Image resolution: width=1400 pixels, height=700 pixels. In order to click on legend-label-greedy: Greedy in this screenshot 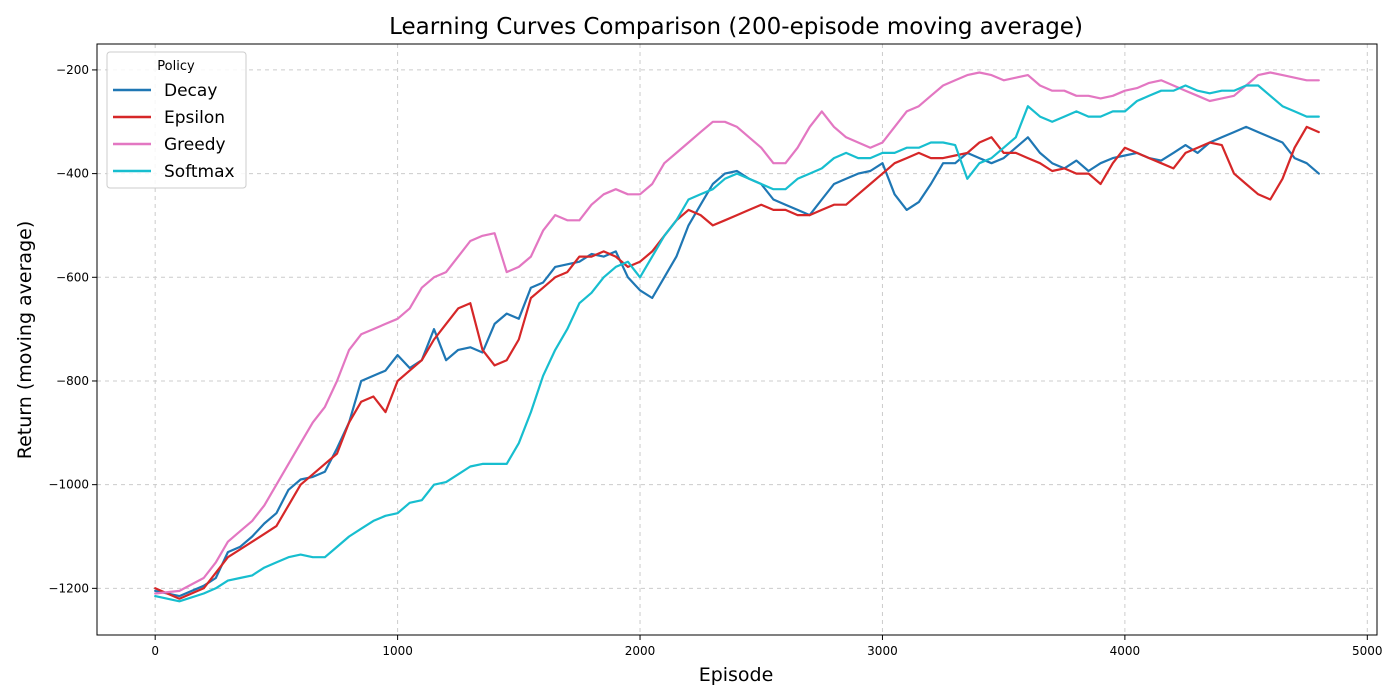, I will do `click(195, 145)`.